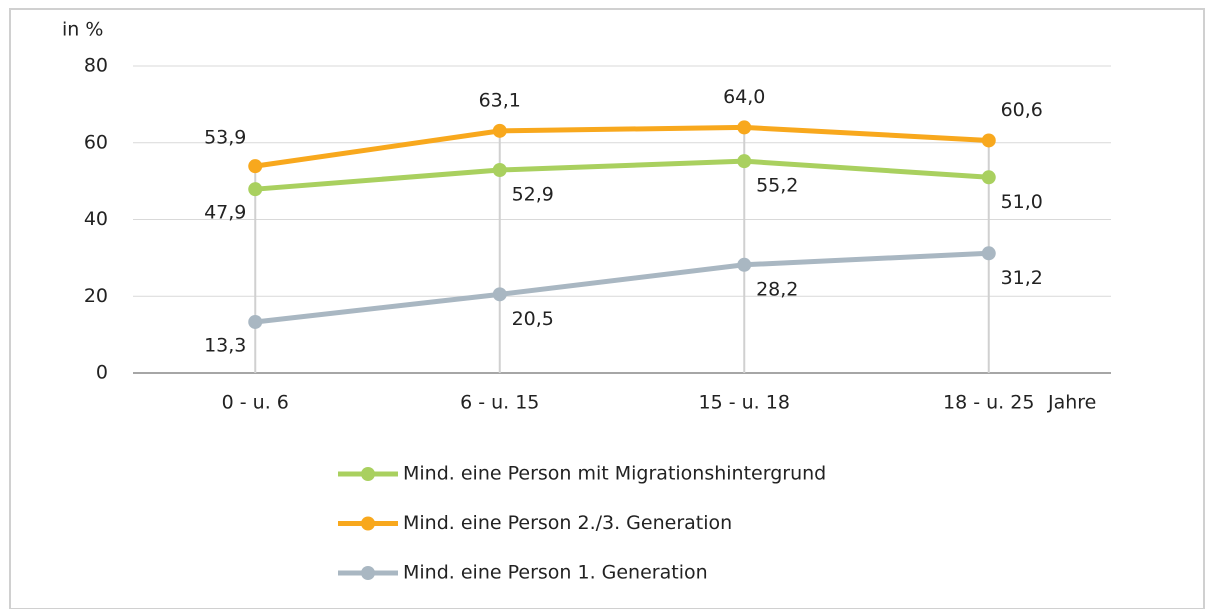 The image size is (1214, 613). I want to click on legend-label: Mind. eine Person 2./3. Generation, so click(567, 523).